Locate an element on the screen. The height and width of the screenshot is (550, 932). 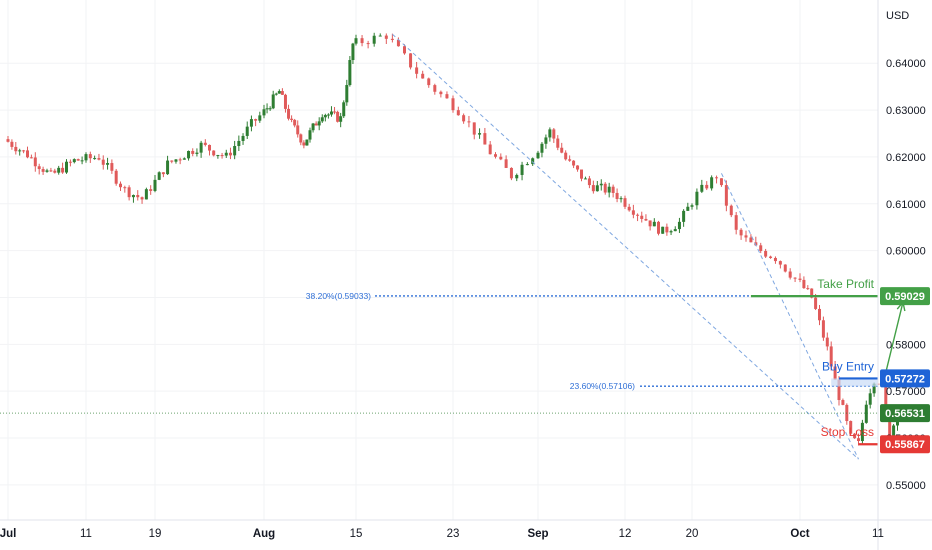
x-tick-label: 23 is located at coordinates (453, 534).